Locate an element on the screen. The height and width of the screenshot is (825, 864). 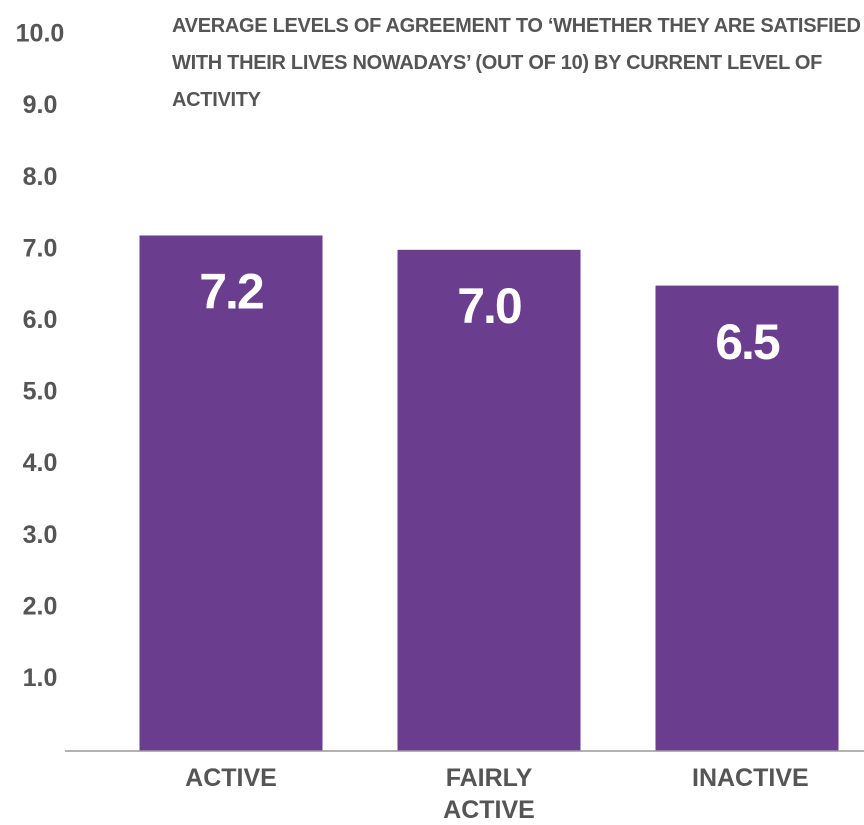
y-tick-label: 1.0 is located at coordinates (40, 678).